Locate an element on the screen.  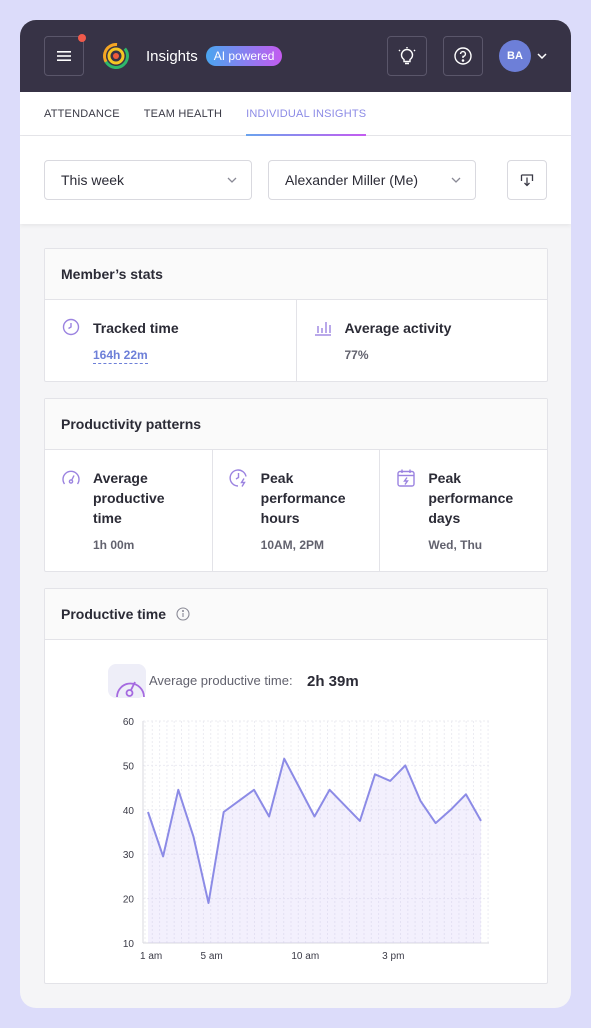
productive-time-title: Productive time is located at coordinates (114, 614).